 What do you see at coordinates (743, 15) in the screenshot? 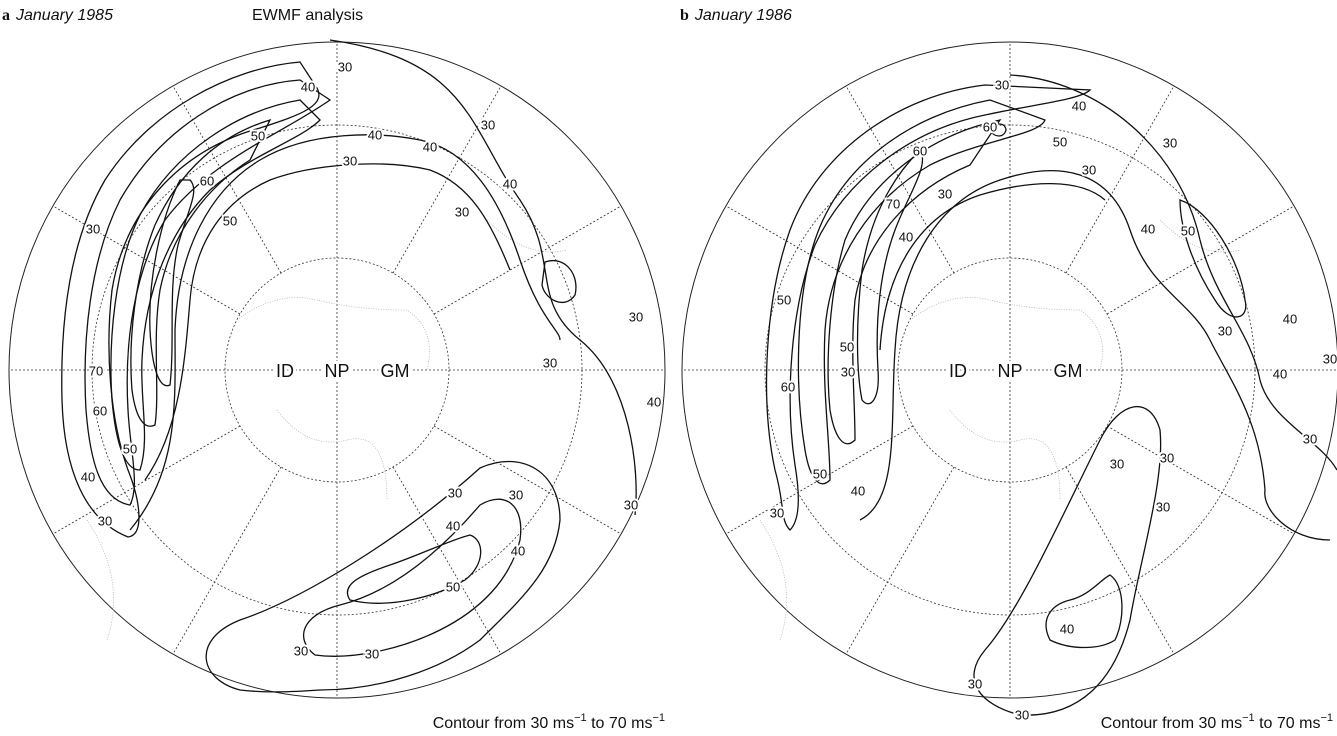
I see `panel-date: January 1986` at bounding box center [743, 15].